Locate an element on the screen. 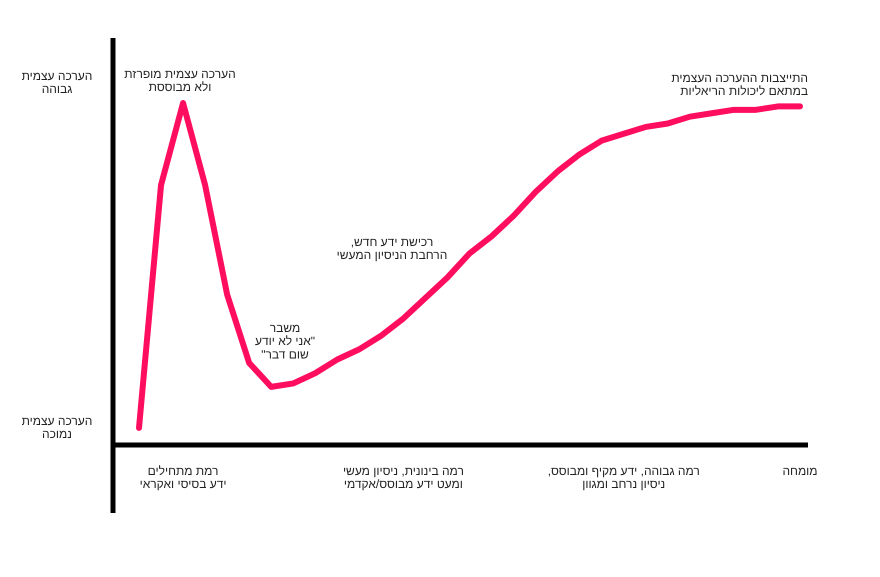 The image size is (880, 577). x-tick-label: מומחה is located at coordinates (800, 471).